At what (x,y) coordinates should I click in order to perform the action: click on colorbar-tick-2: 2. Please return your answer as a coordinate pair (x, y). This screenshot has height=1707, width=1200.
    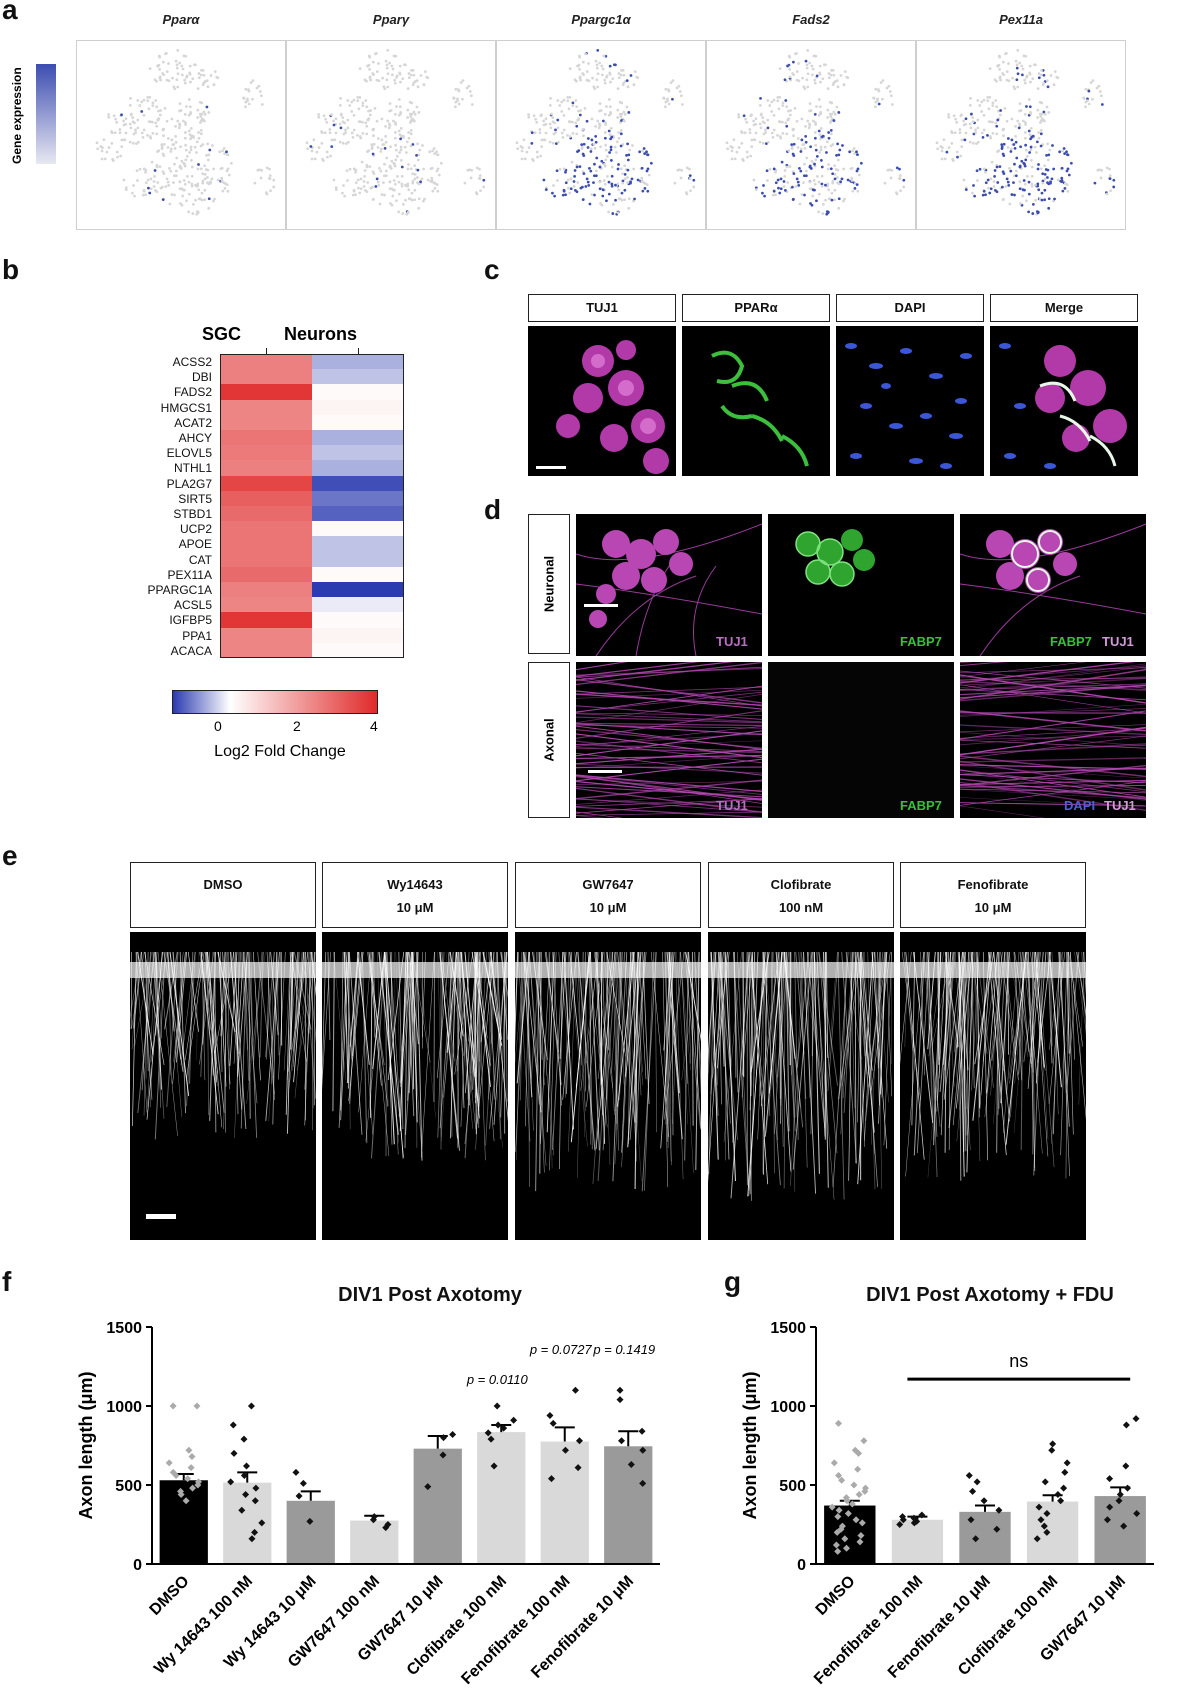
    Looking at the image, I should click on (297, 726).